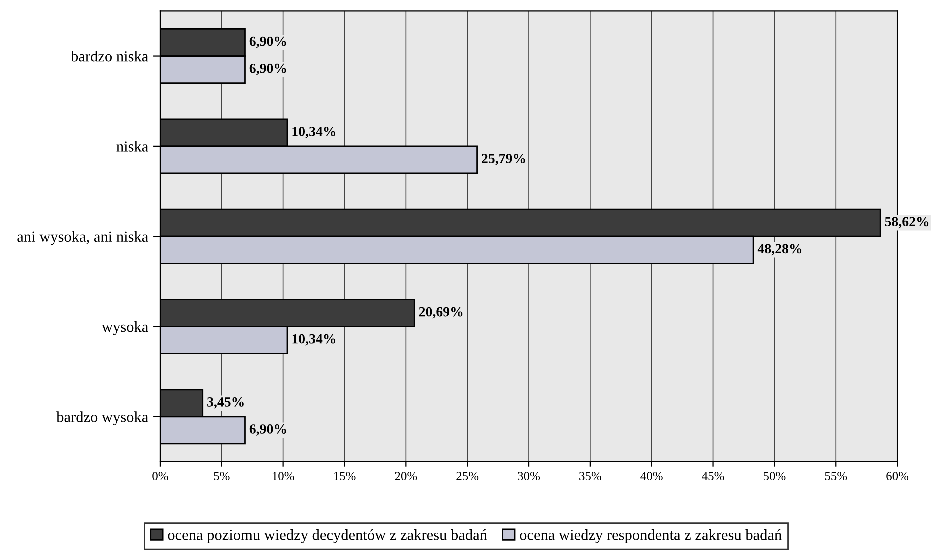 This screenshot has height=560, width=933. Describe the element at coordinates (713, 476) in the screenshot. I see `x-tick-label: 45%` at that location.